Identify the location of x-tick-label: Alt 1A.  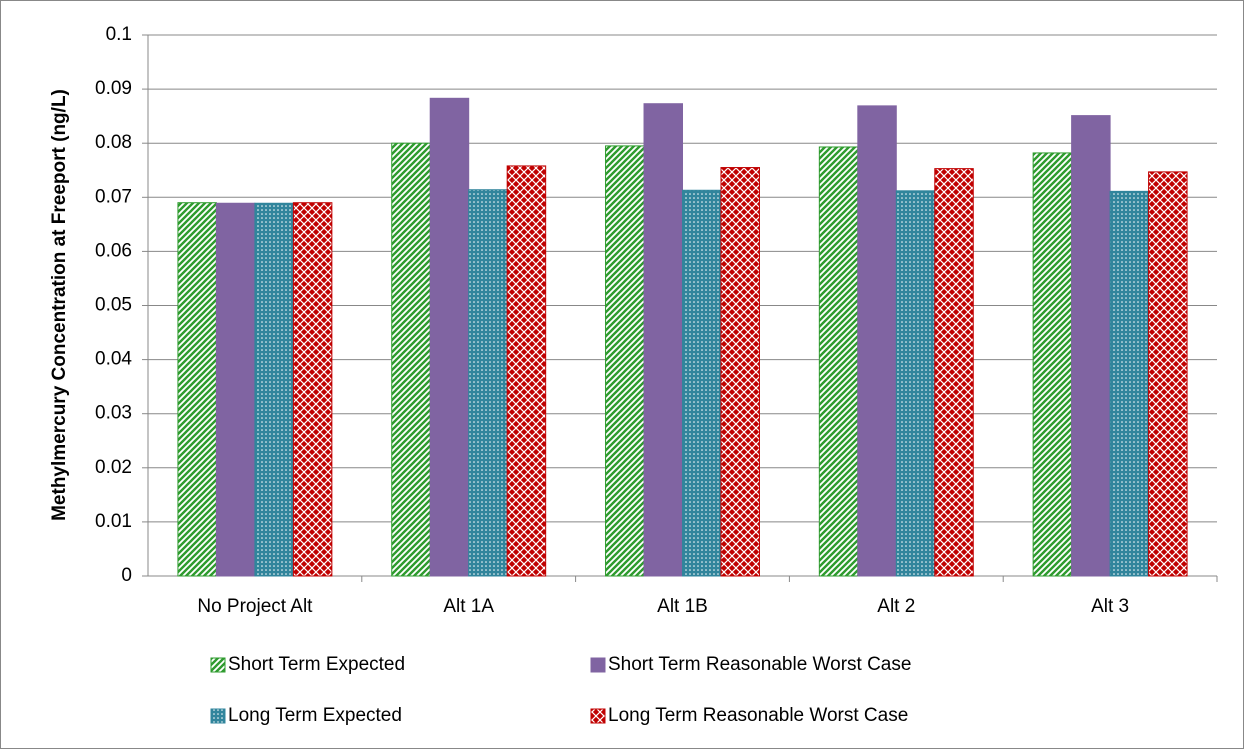
(468, 606).